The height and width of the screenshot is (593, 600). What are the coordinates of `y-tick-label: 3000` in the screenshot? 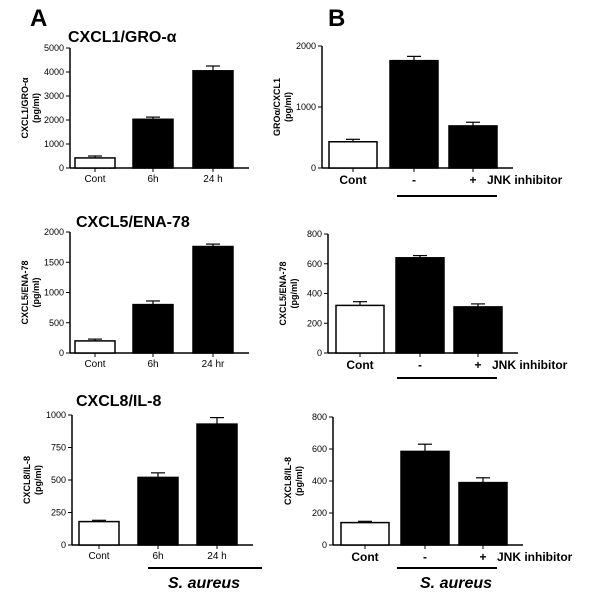 It's located at (54, 96).